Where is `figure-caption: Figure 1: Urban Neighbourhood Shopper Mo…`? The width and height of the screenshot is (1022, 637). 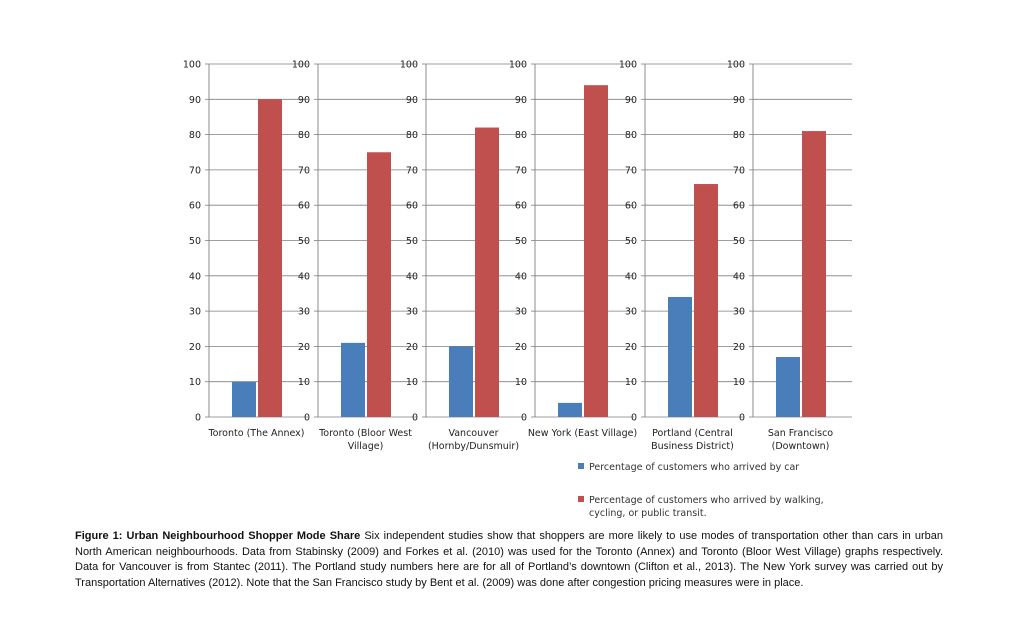
figure-caption: Figure 1: Urban Neighbourhood Shopper Mo… is located at coordinates (509, 560).